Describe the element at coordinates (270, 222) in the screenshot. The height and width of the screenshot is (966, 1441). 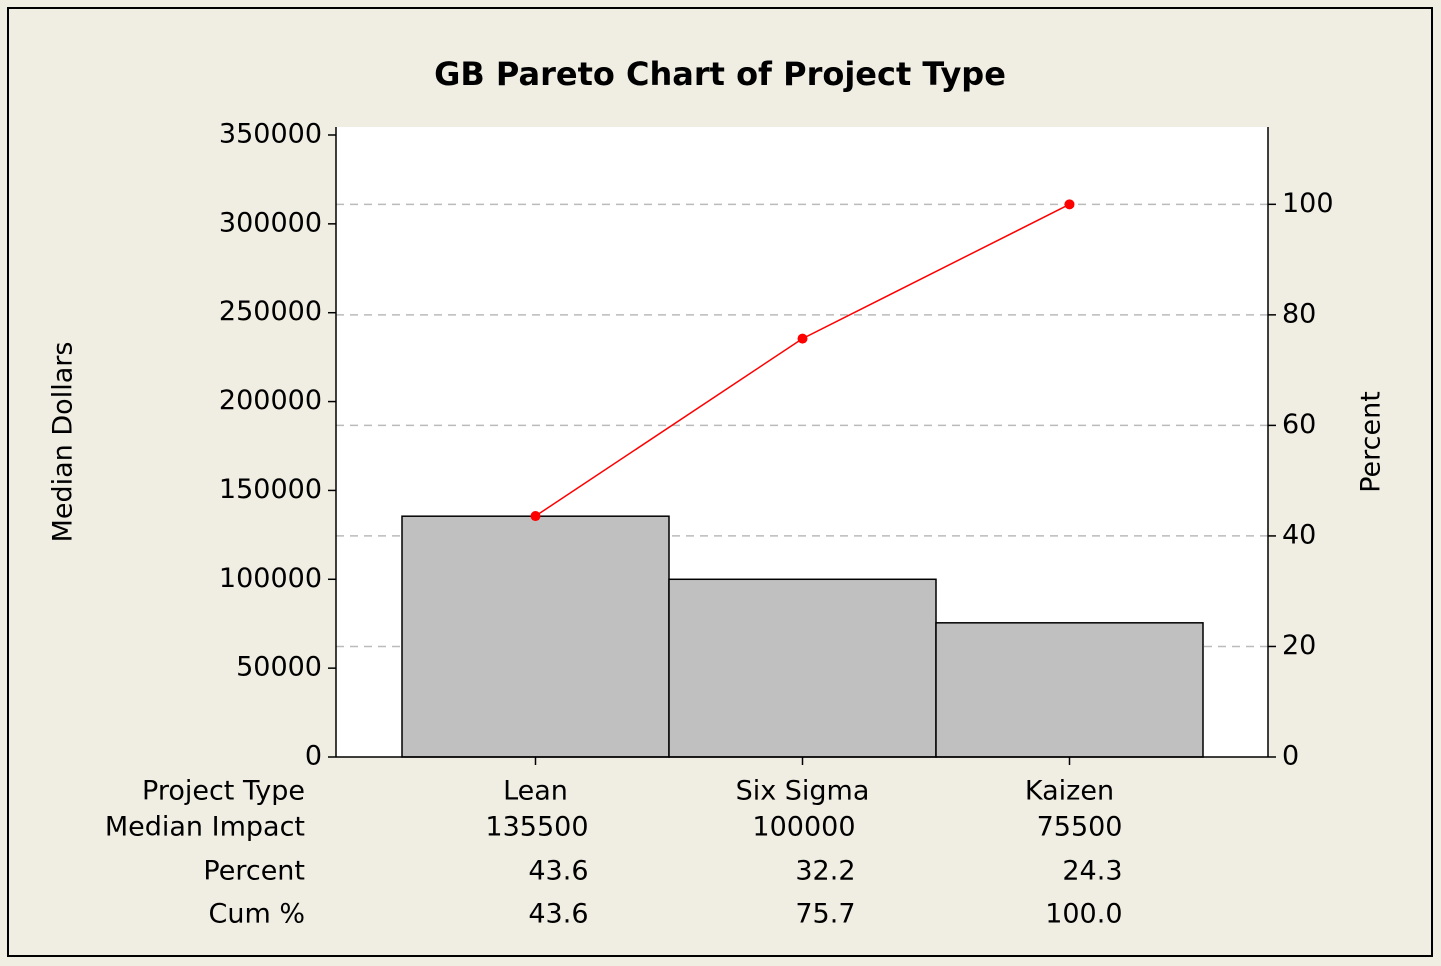
I see `y-tick-label: 300000` at that location.